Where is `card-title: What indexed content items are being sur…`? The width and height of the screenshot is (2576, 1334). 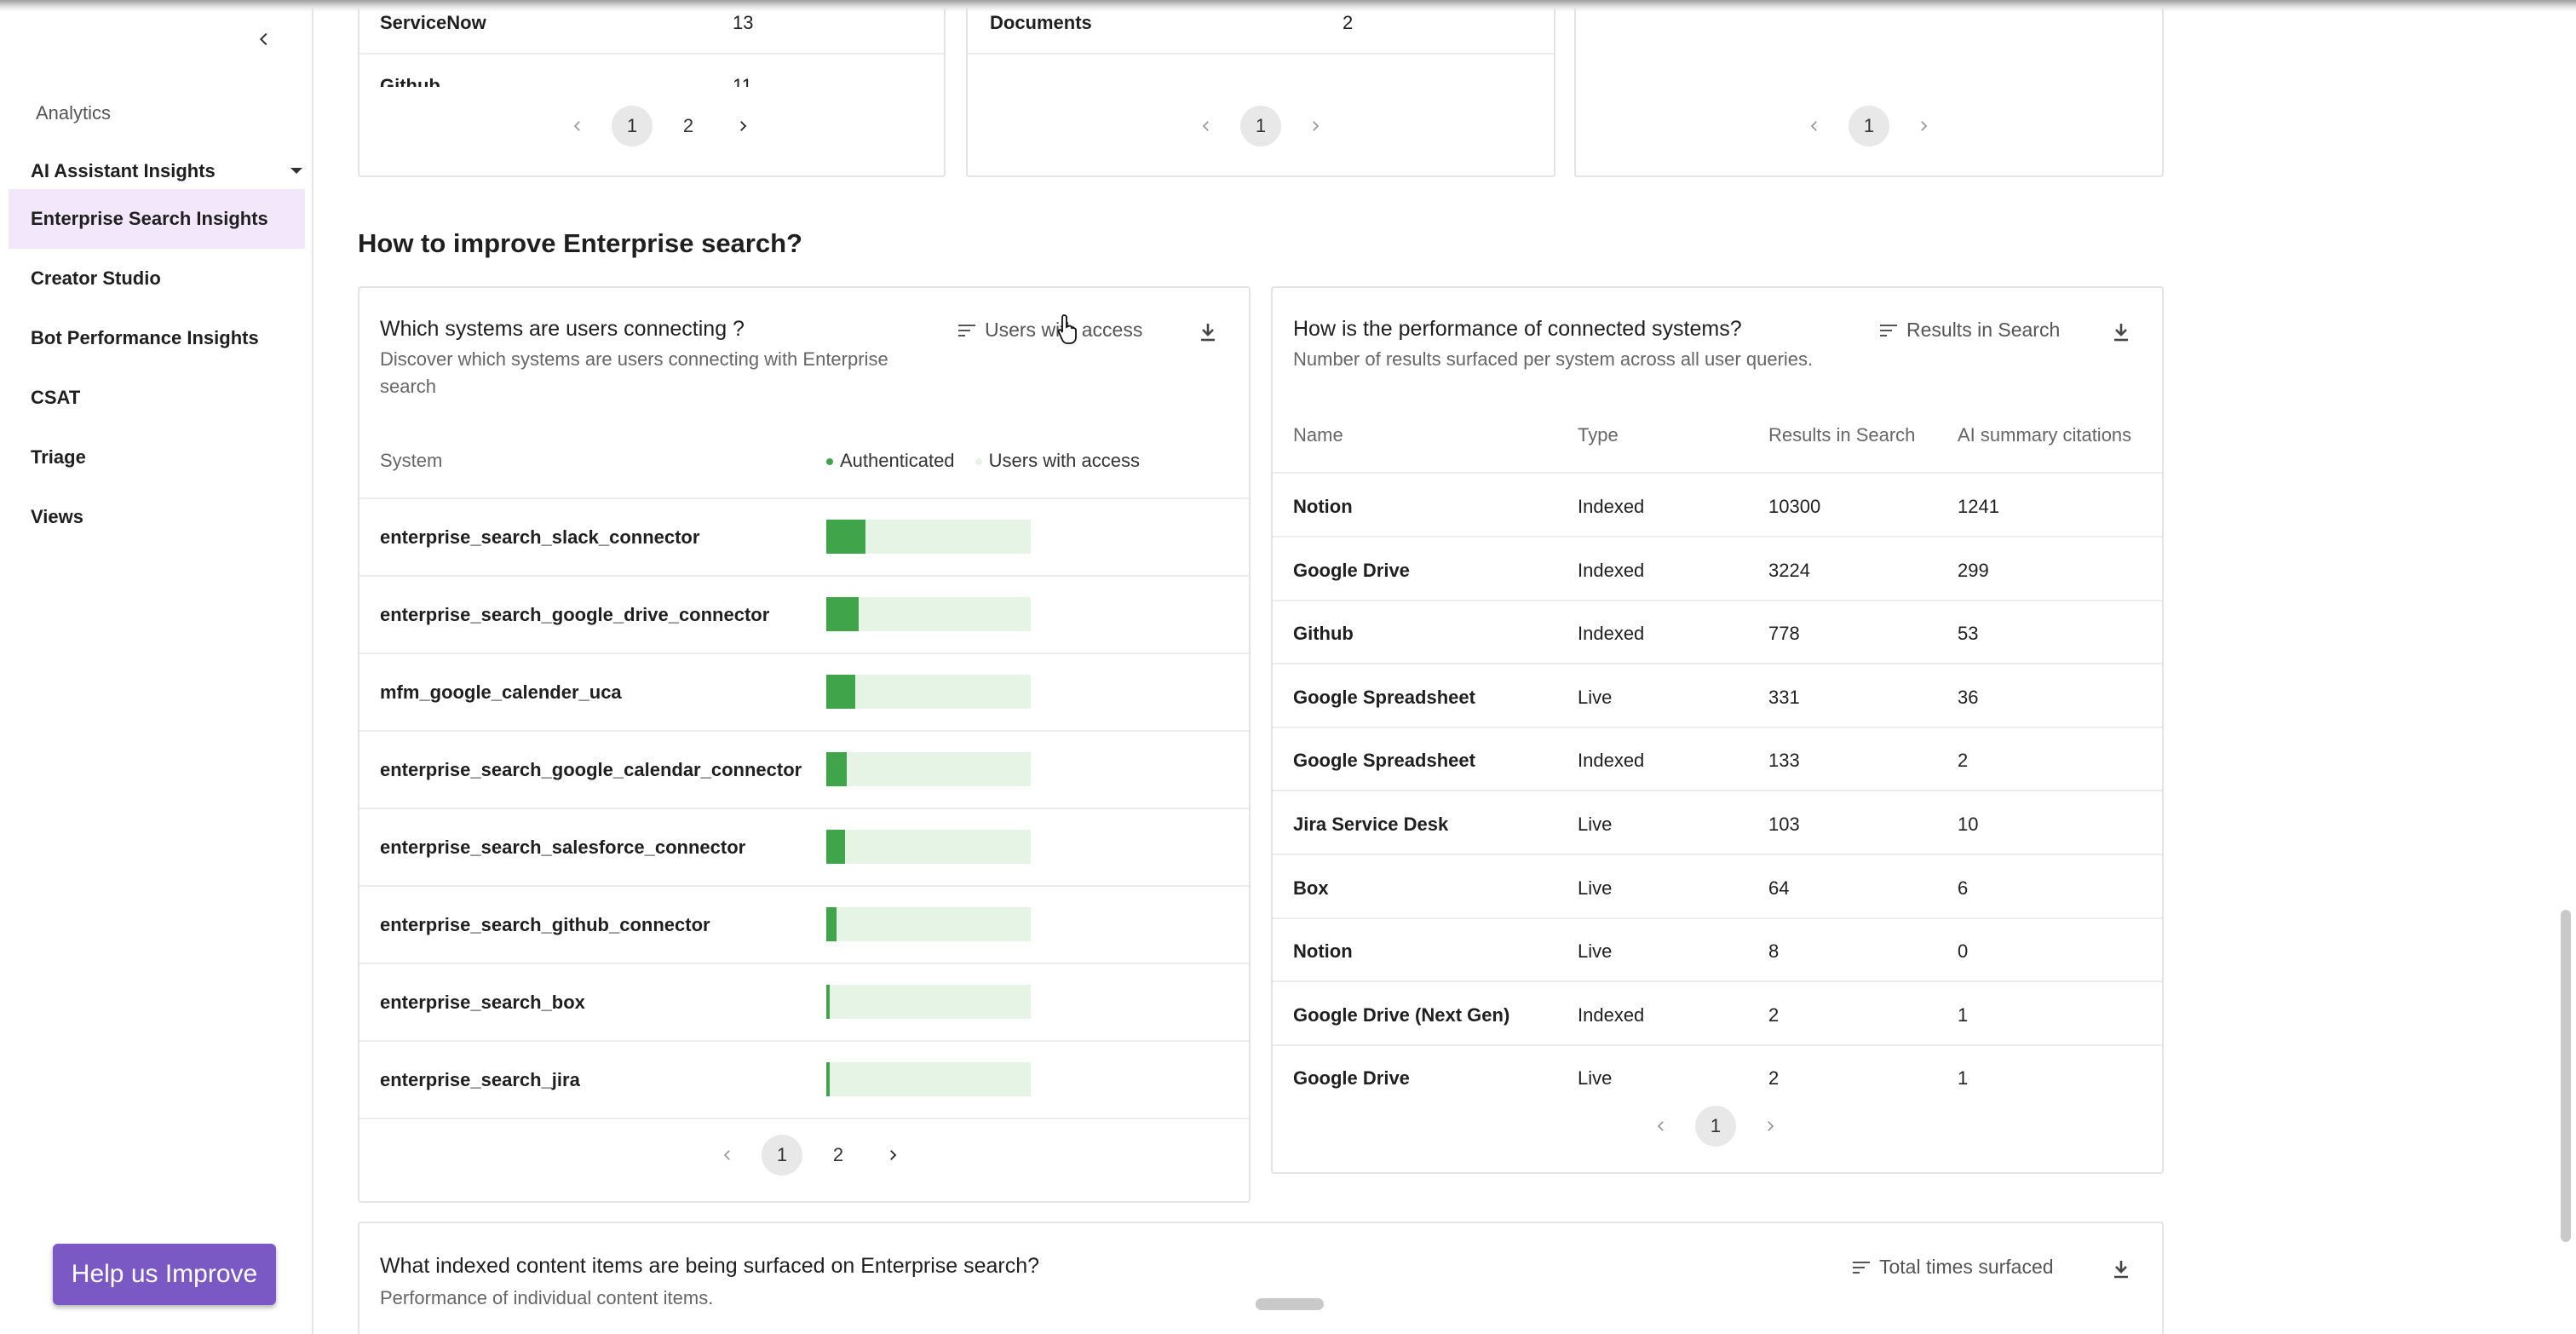
card-title: What indexed content items are being sur… is located at coordinates (710, 1266).